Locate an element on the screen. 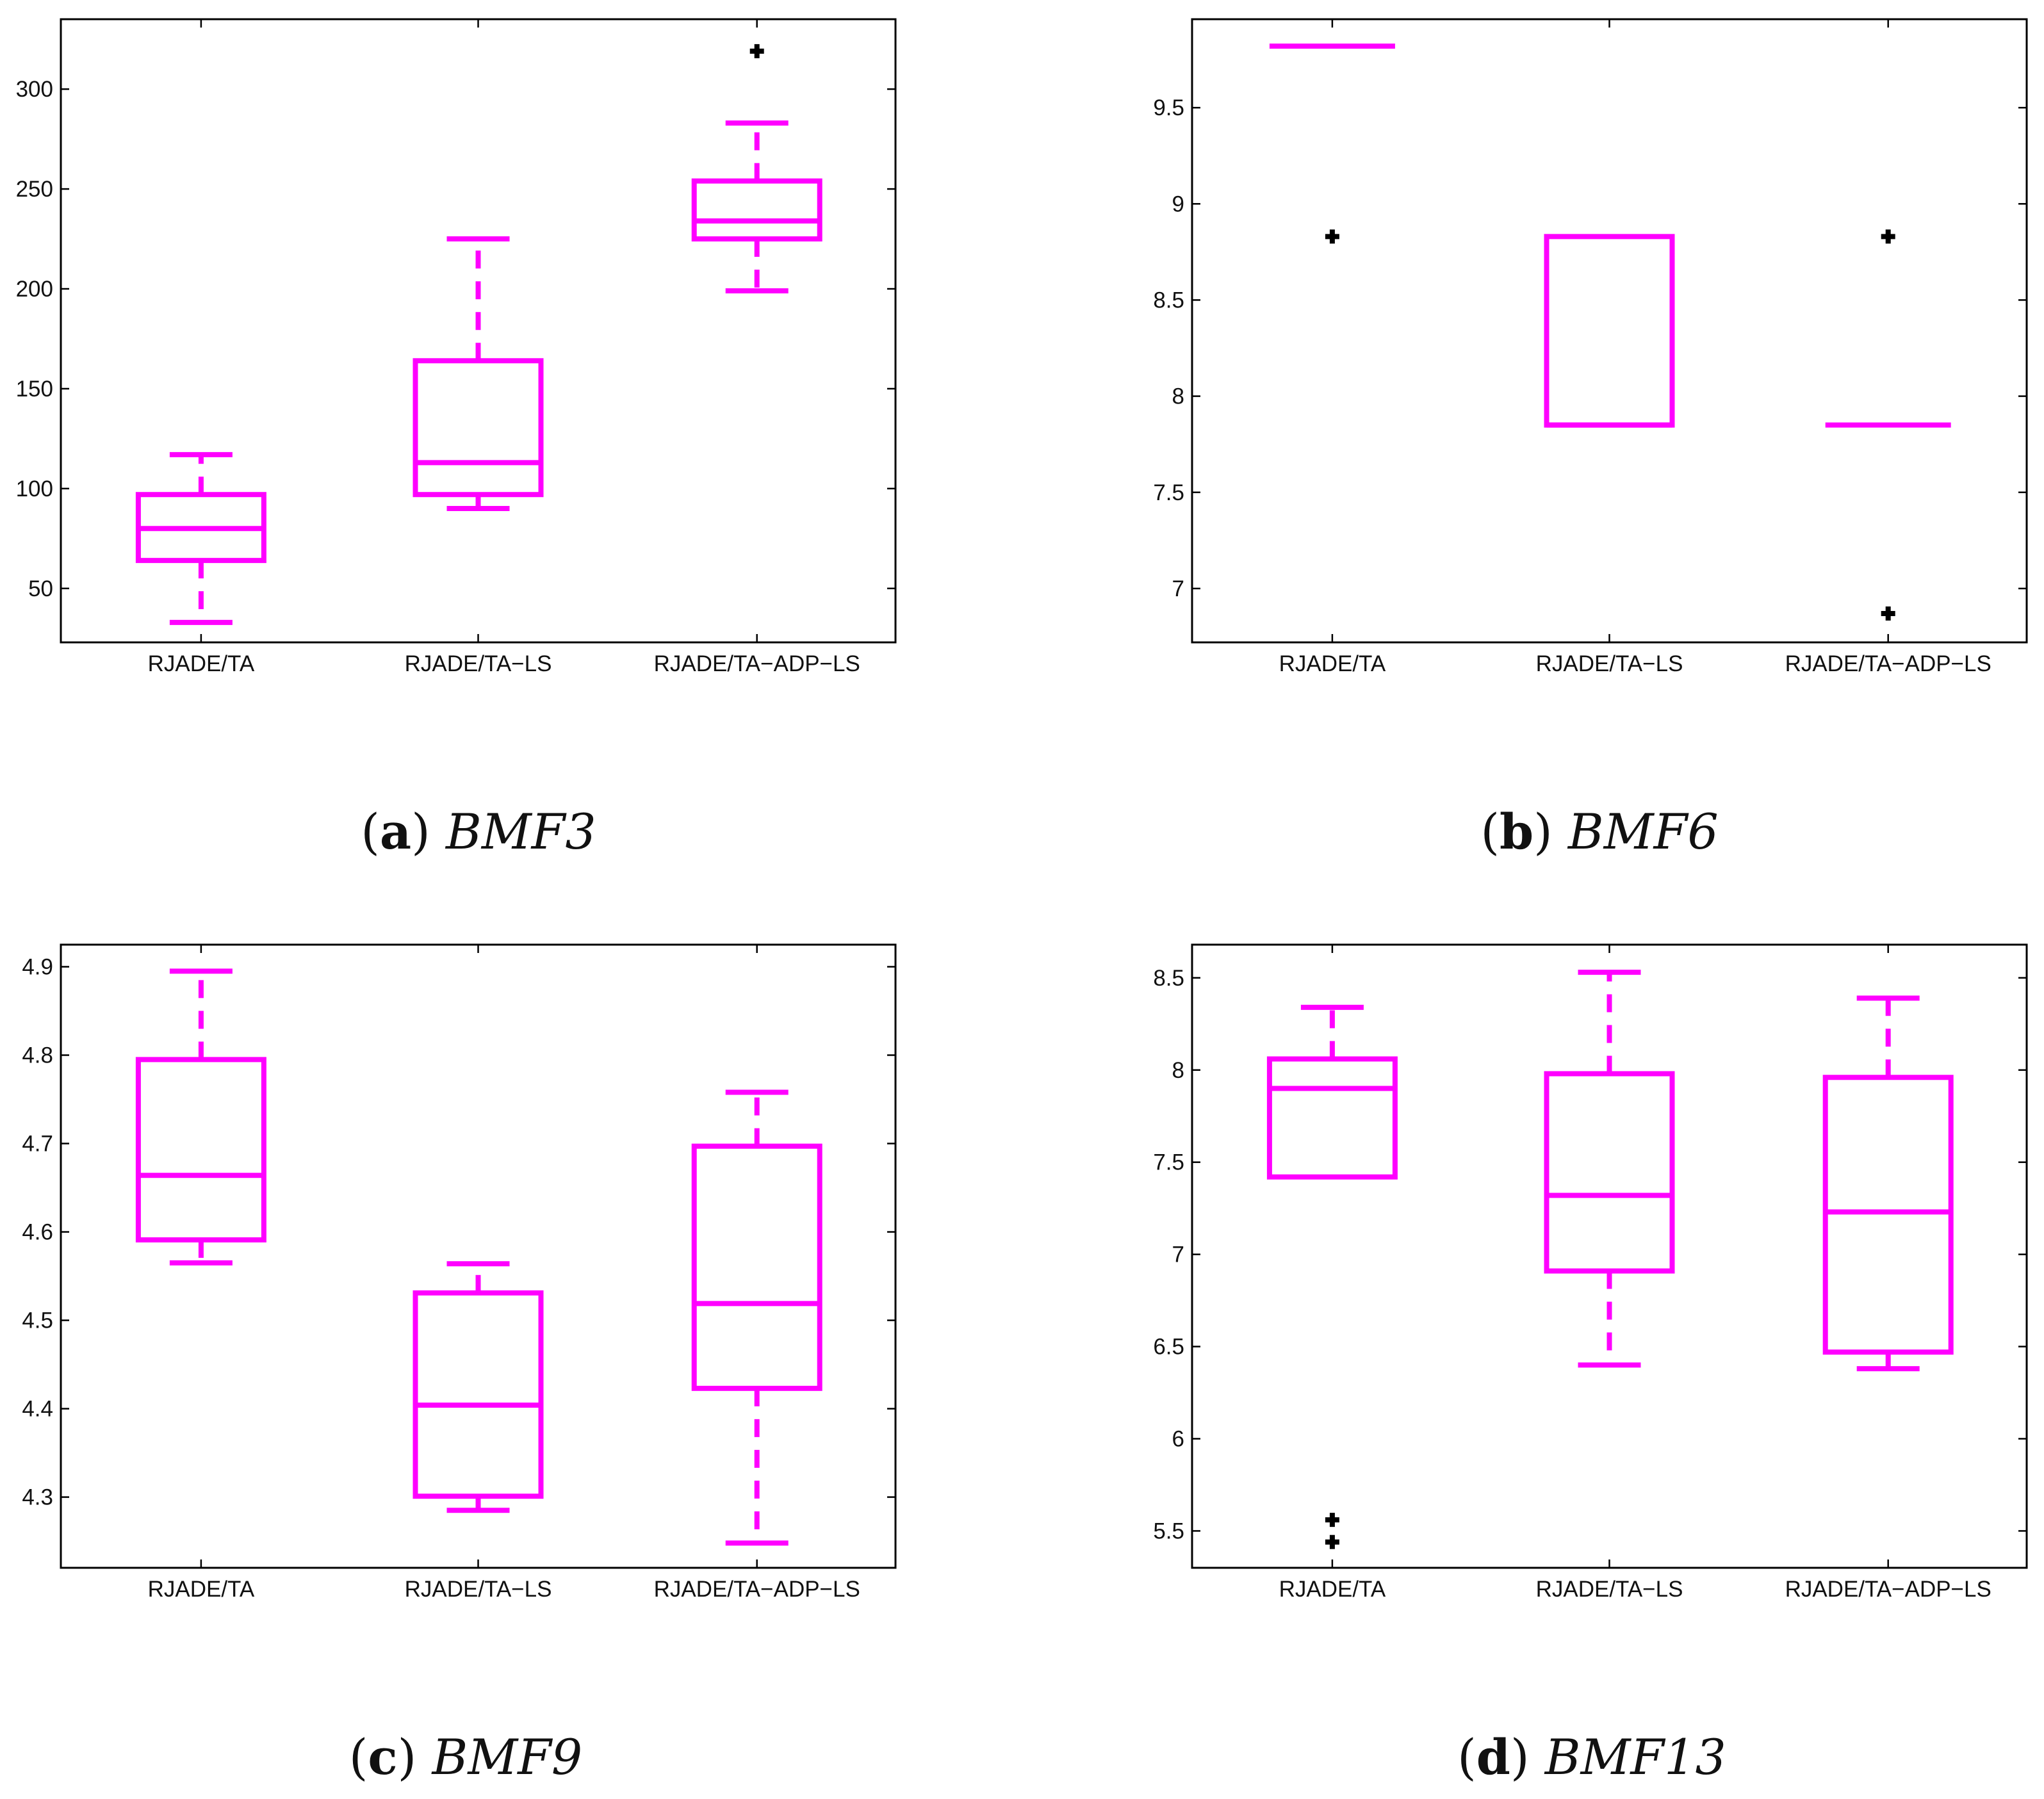  y-tick-labels: 5.5 6 6.5 7 7.5 8 8.5 is located at coordinates (1168, 1255).